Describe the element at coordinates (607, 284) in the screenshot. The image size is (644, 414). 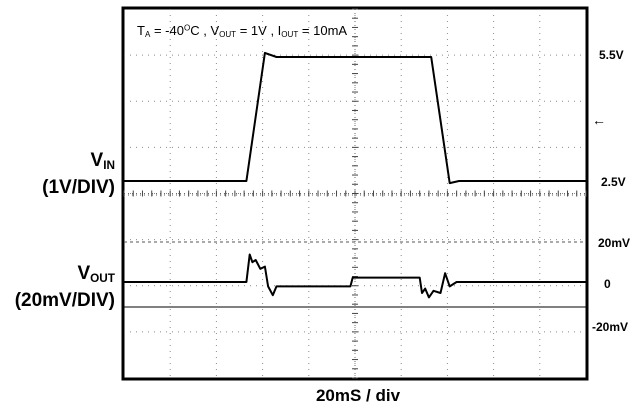
I see `vout-ref-label-zero: 0` at that location.